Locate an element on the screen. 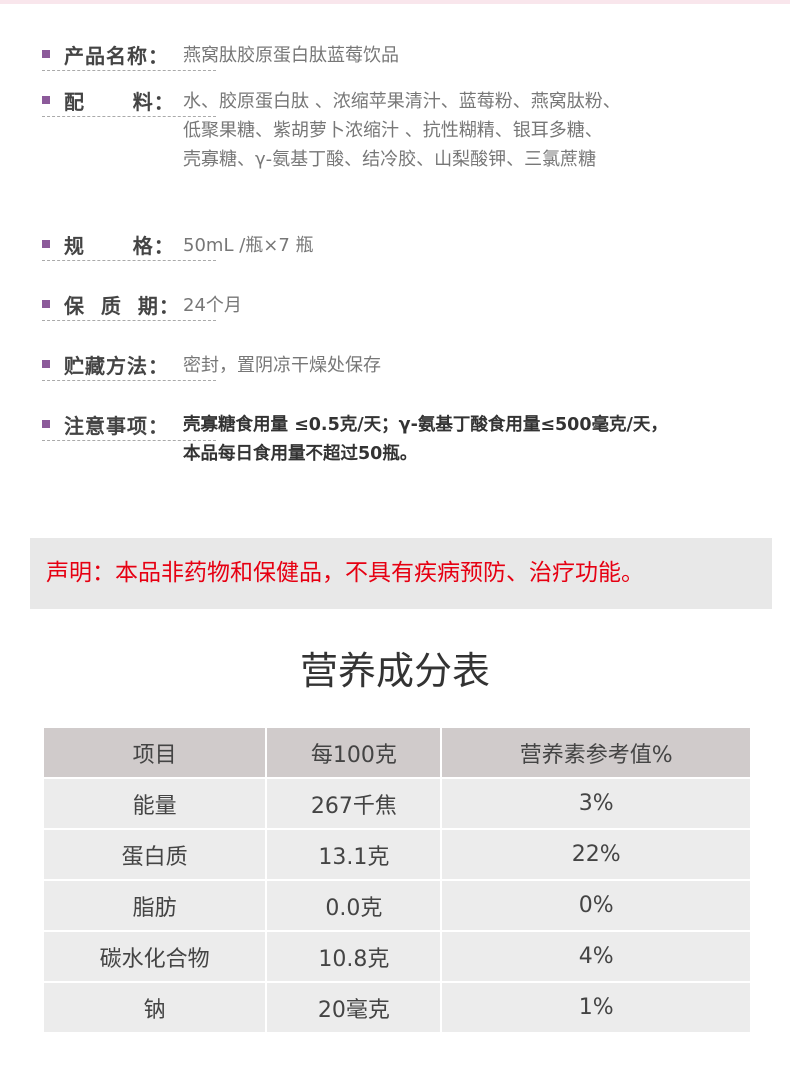 This screenshot has height=1067, width=790. info-label: 产品名称： is located at coordinates (116, 56).